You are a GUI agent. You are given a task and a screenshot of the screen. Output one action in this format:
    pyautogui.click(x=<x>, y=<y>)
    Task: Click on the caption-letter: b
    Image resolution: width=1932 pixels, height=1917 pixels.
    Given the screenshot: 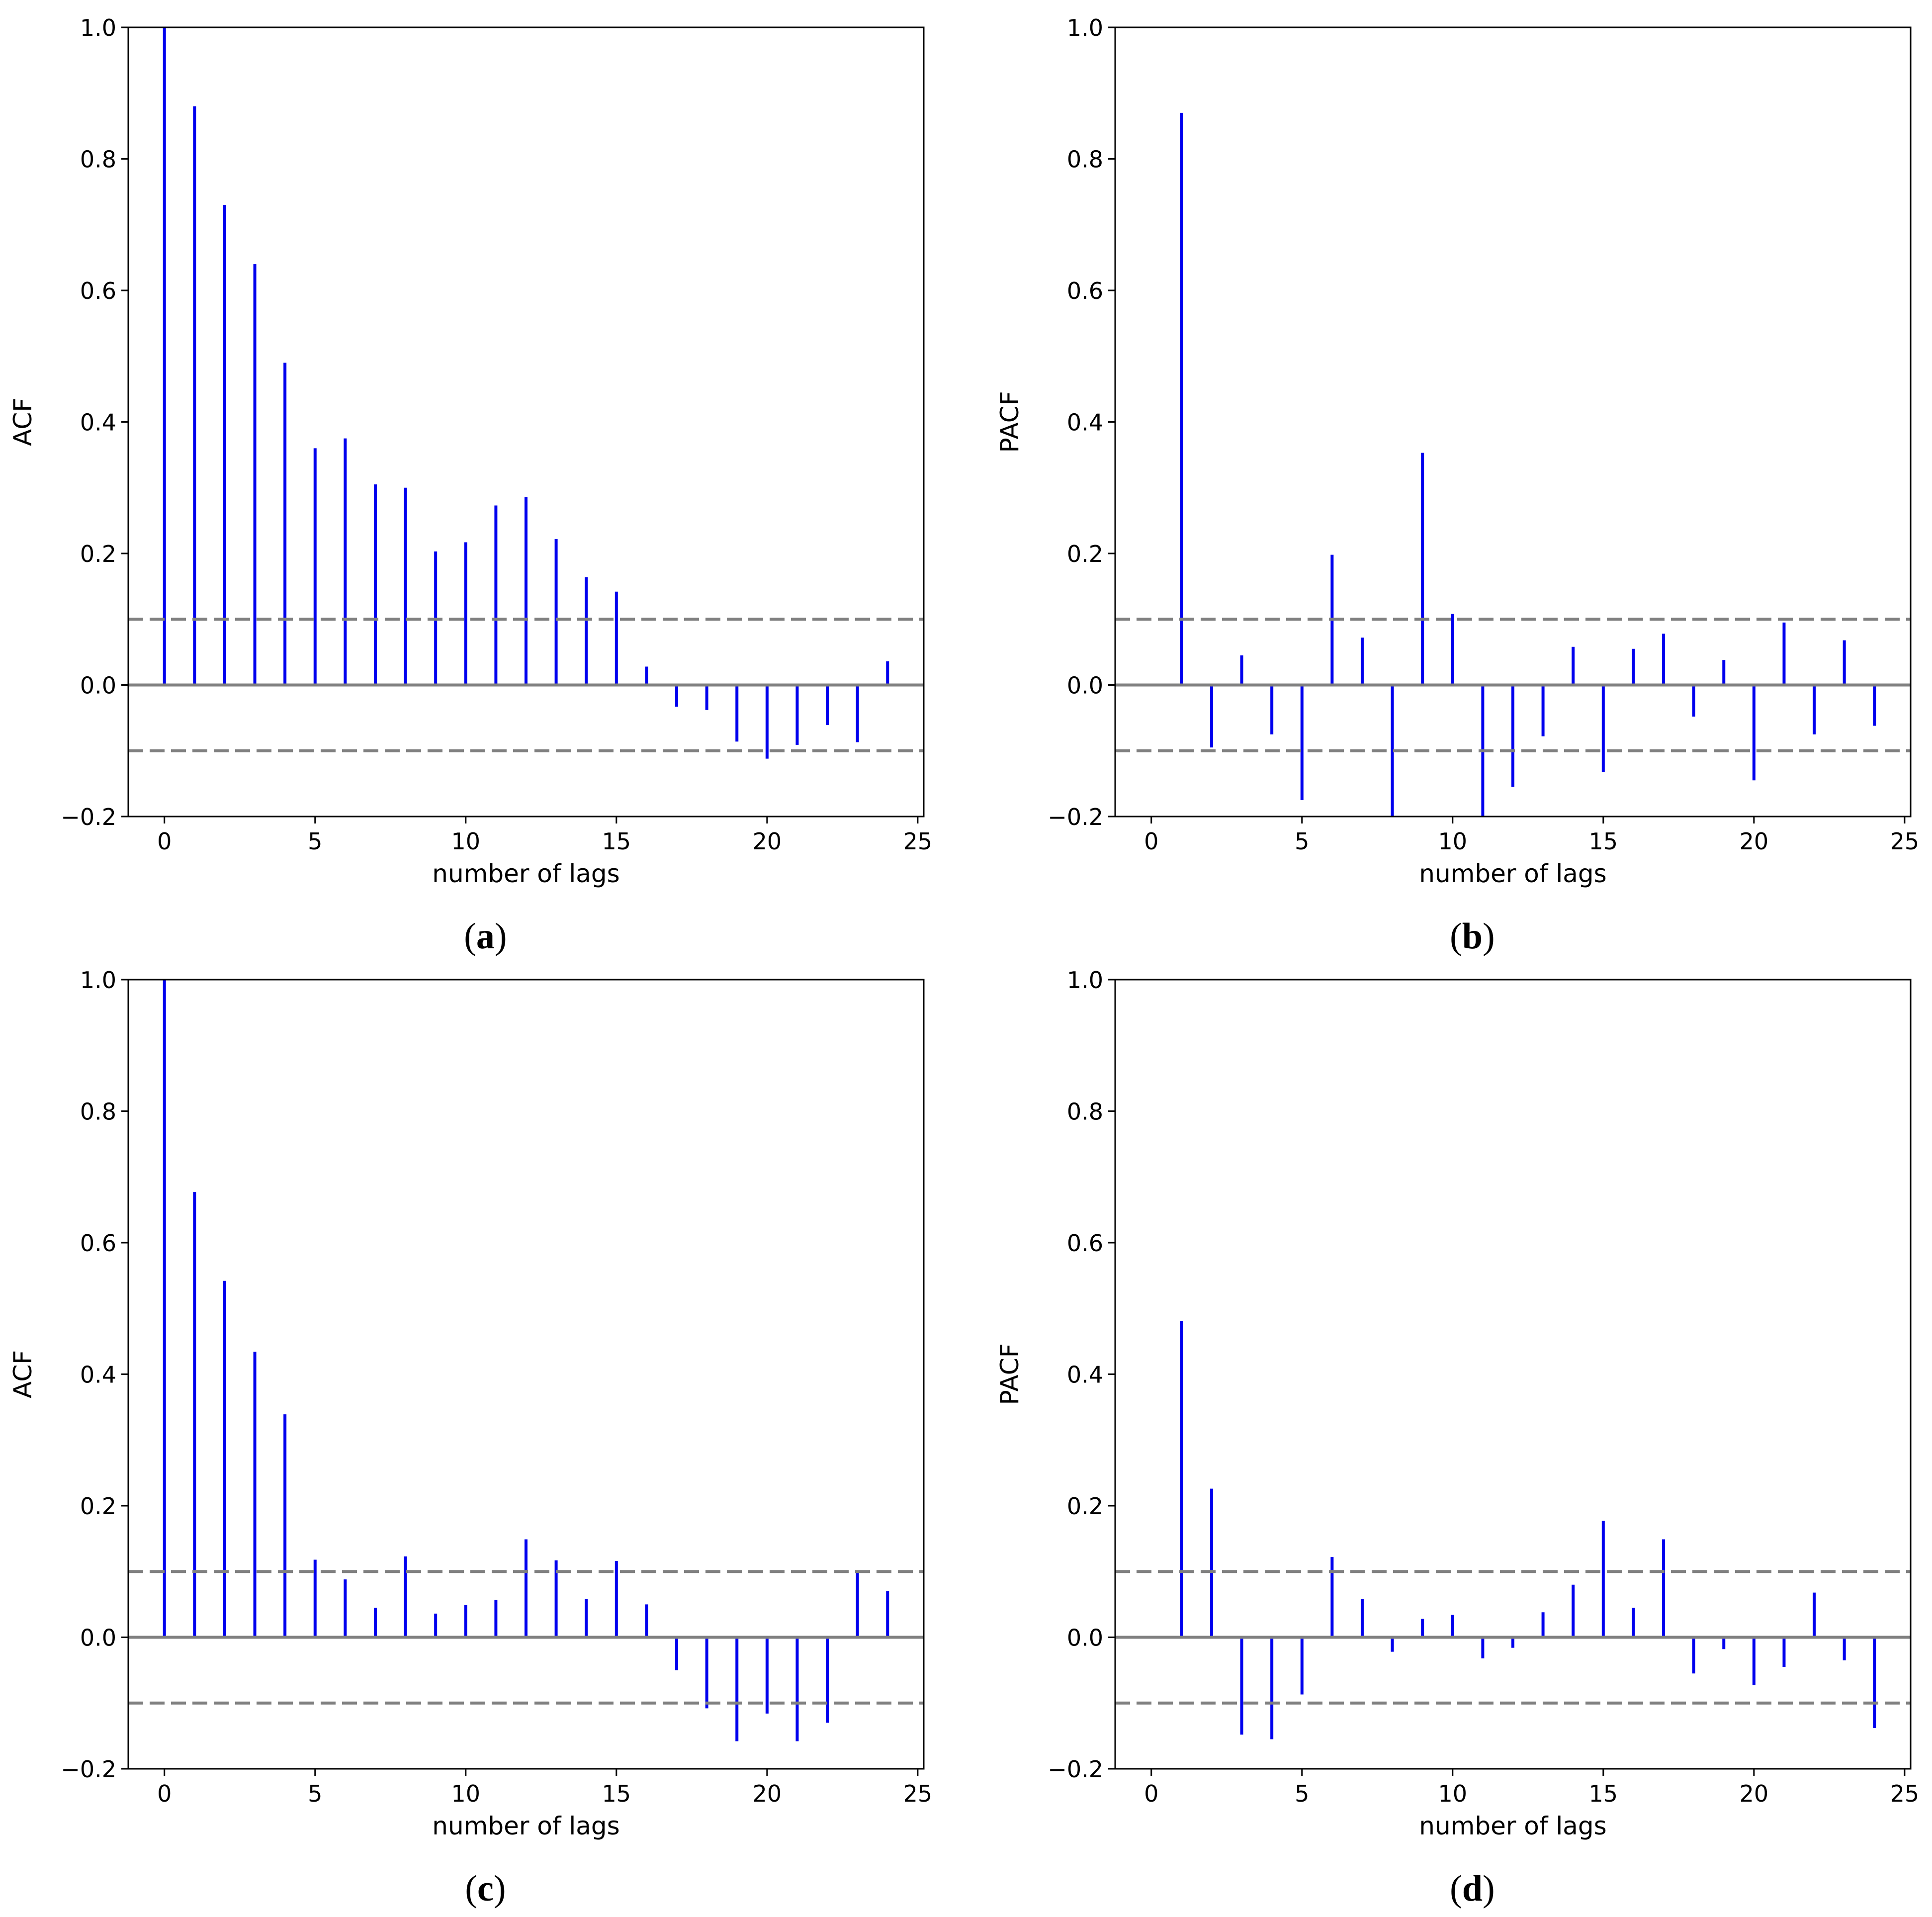 What is the action you would take?
    pyautogui.click(x=1473, y=936)
    